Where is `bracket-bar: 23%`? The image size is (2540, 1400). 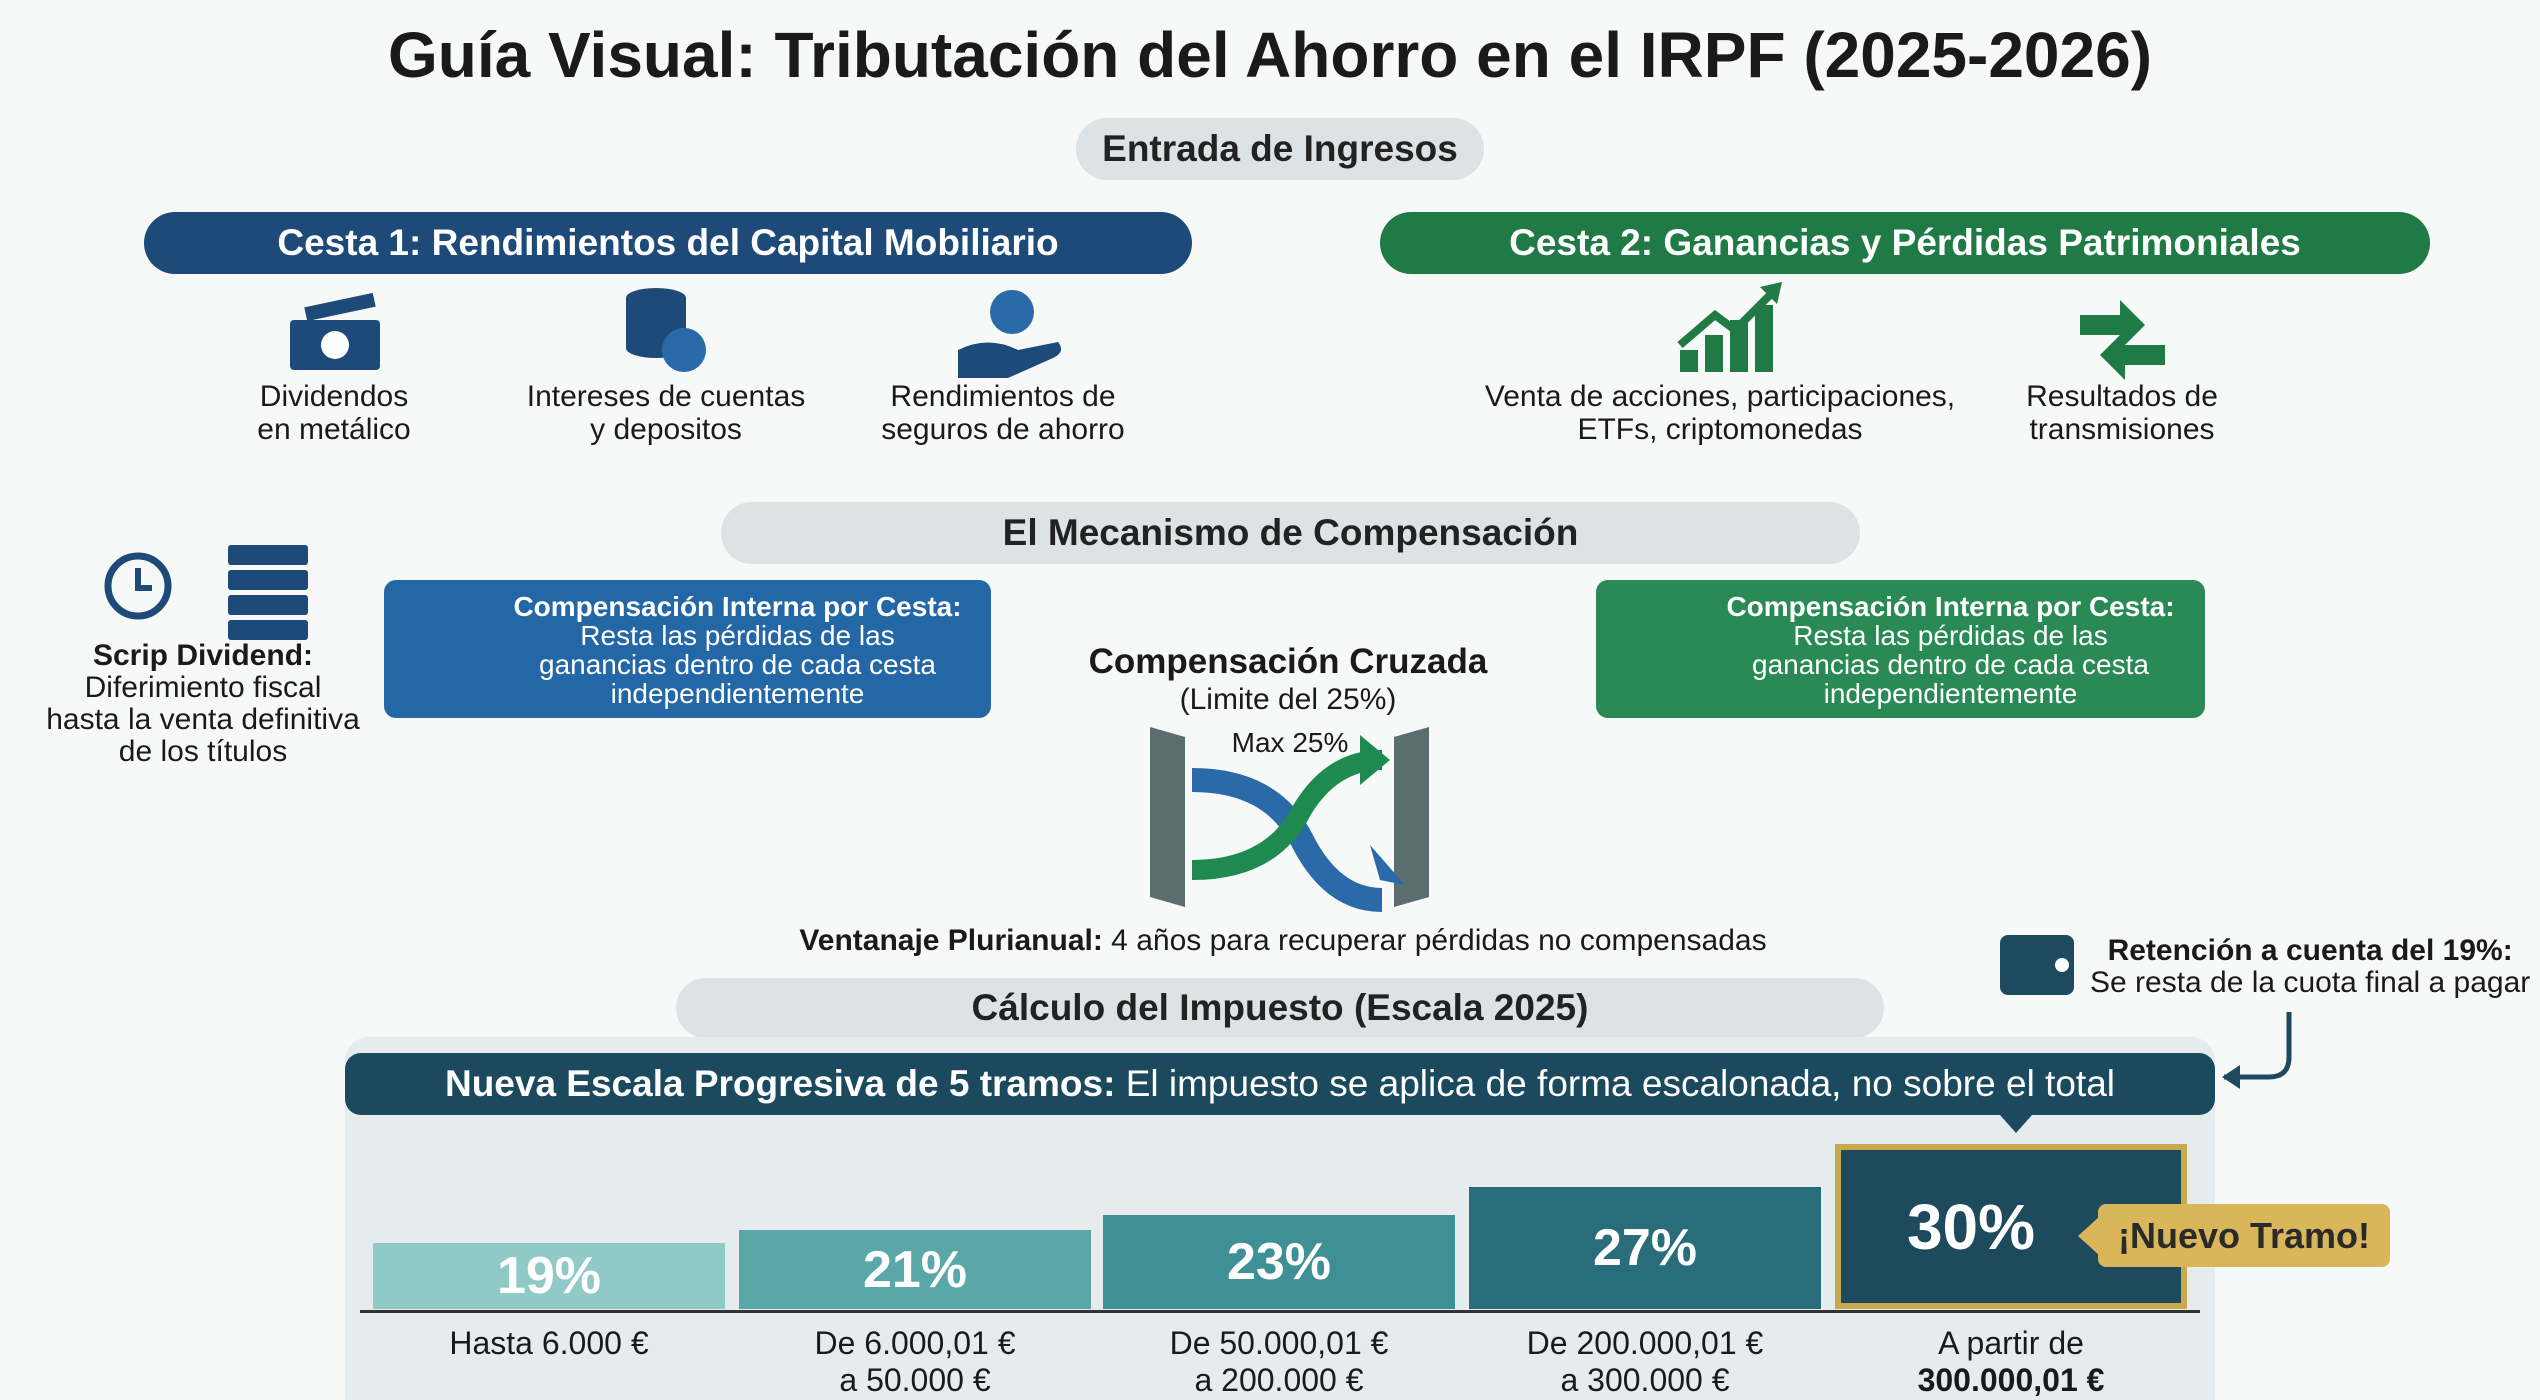 bracket-bar: 23% is located at coordinates (1279, 1262).